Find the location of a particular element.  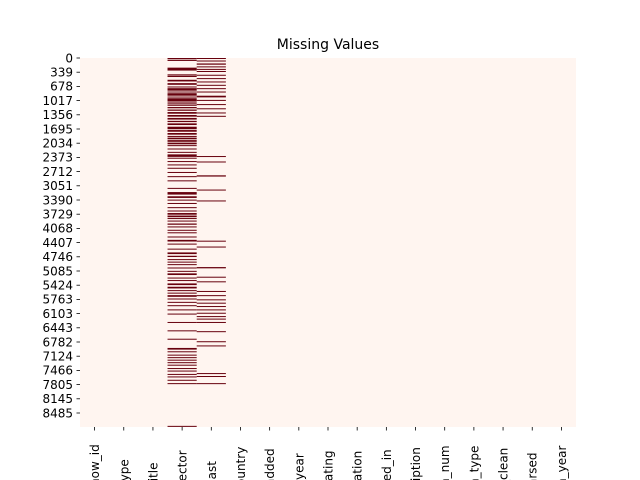

x-tick-label-rating: rating is located at coordinates (329, 465).